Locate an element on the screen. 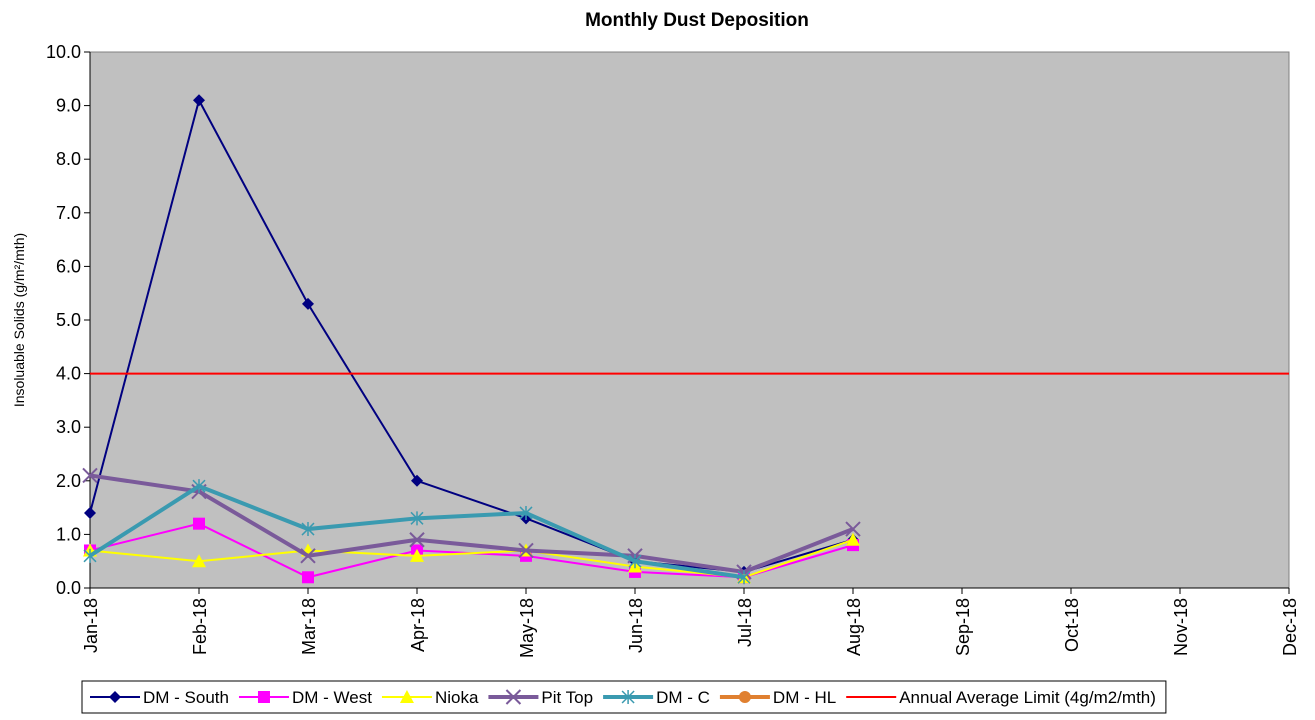 The width and height of the screenshot is (1315, 720). x-tick-label: Jan-18 is located at coordinates (91, 625).